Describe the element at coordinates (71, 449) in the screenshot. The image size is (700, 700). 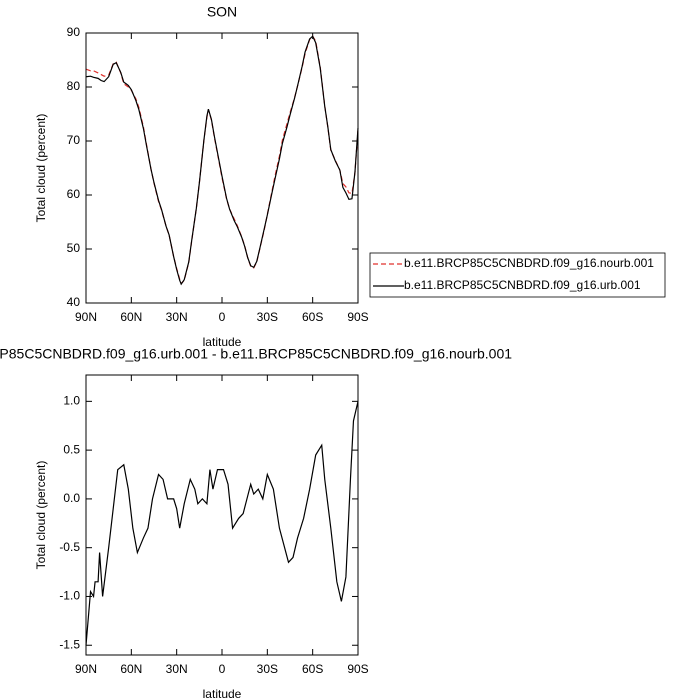
I see `y-tick-label: 0.5` at that location.